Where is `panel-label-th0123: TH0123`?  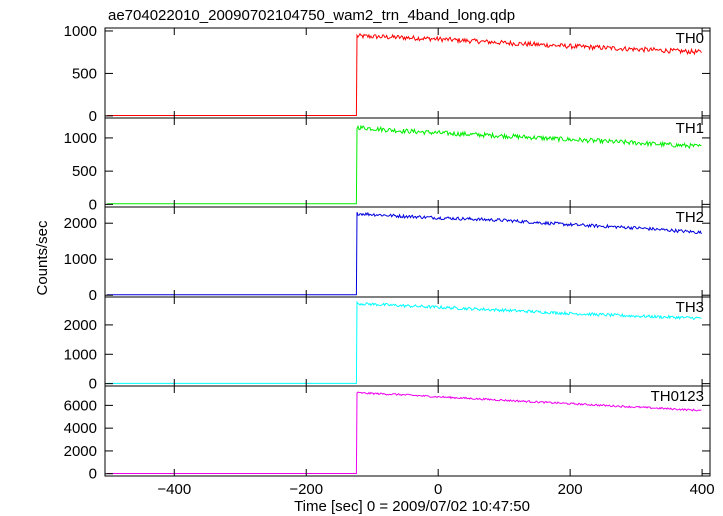 panel-label-th0123: TH0123 is located at coordinates (677, 396).